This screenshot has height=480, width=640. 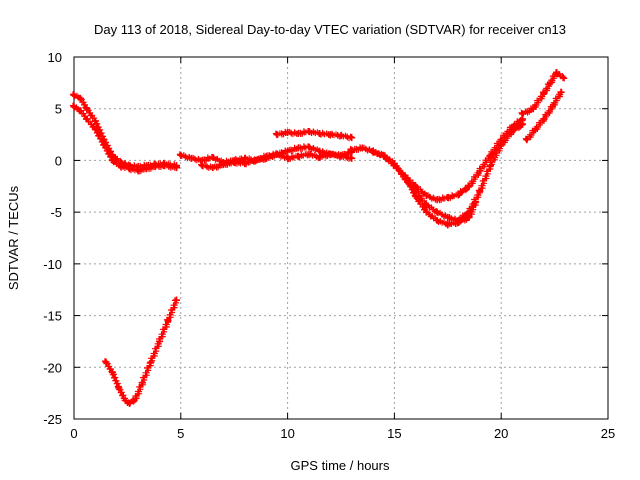 What do you see at coordinates (56, 212) in the screenshot?
I see `y-tick-label: -5` at bounding box center [56, 212].